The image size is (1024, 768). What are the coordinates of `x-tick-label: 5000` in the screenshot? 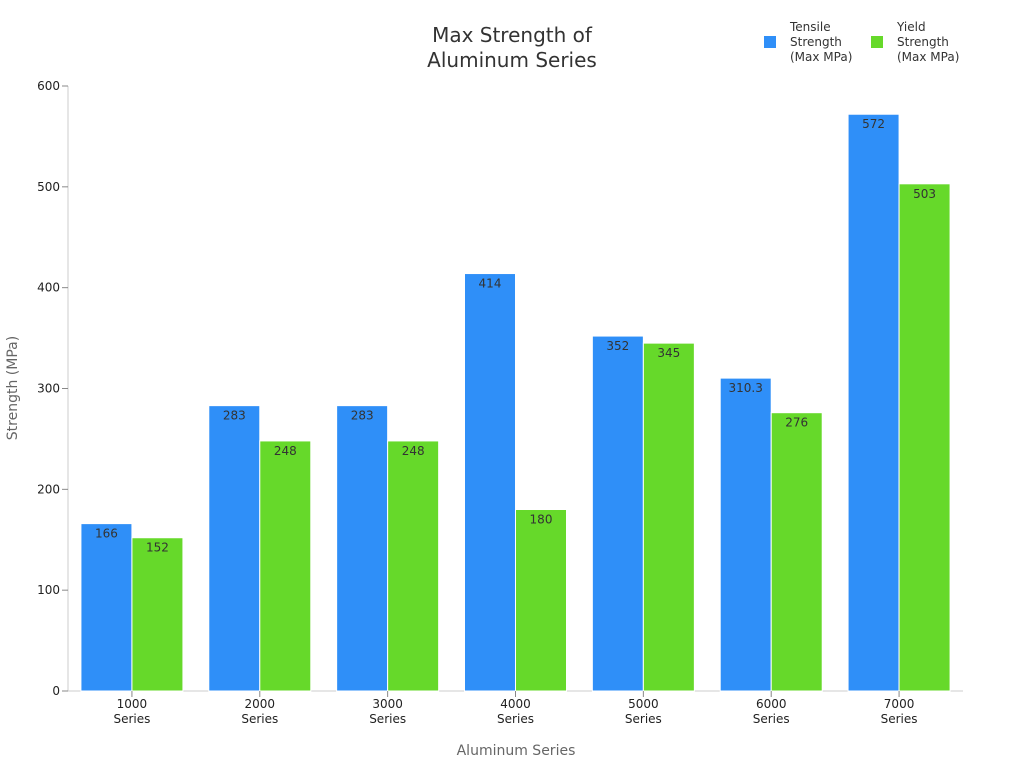 It's located at (643, 704).